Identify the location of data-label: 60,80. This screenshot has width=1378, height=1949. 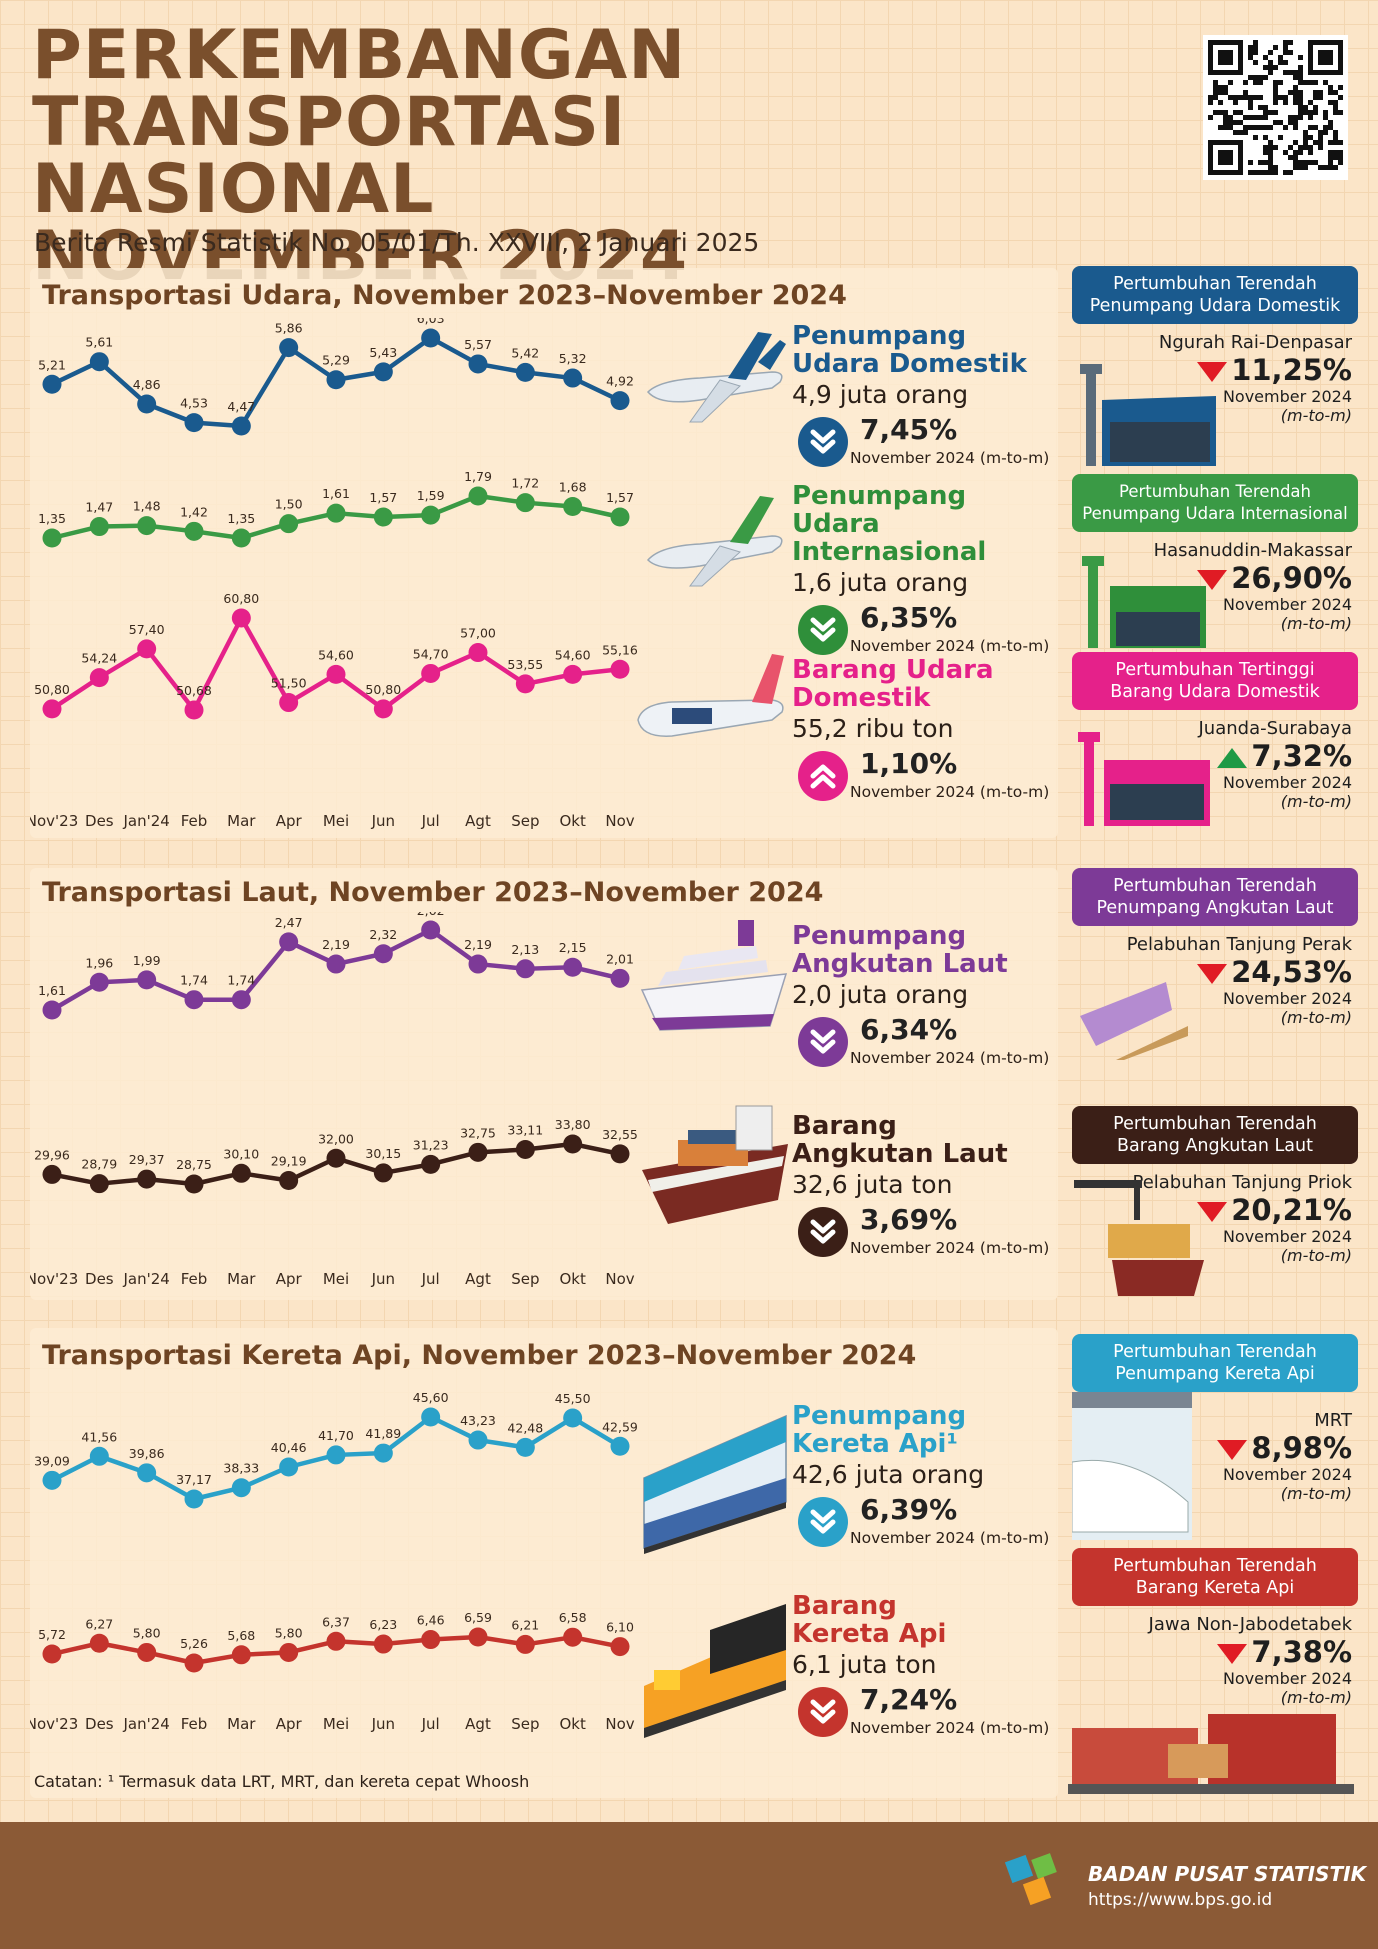
(241, 598).